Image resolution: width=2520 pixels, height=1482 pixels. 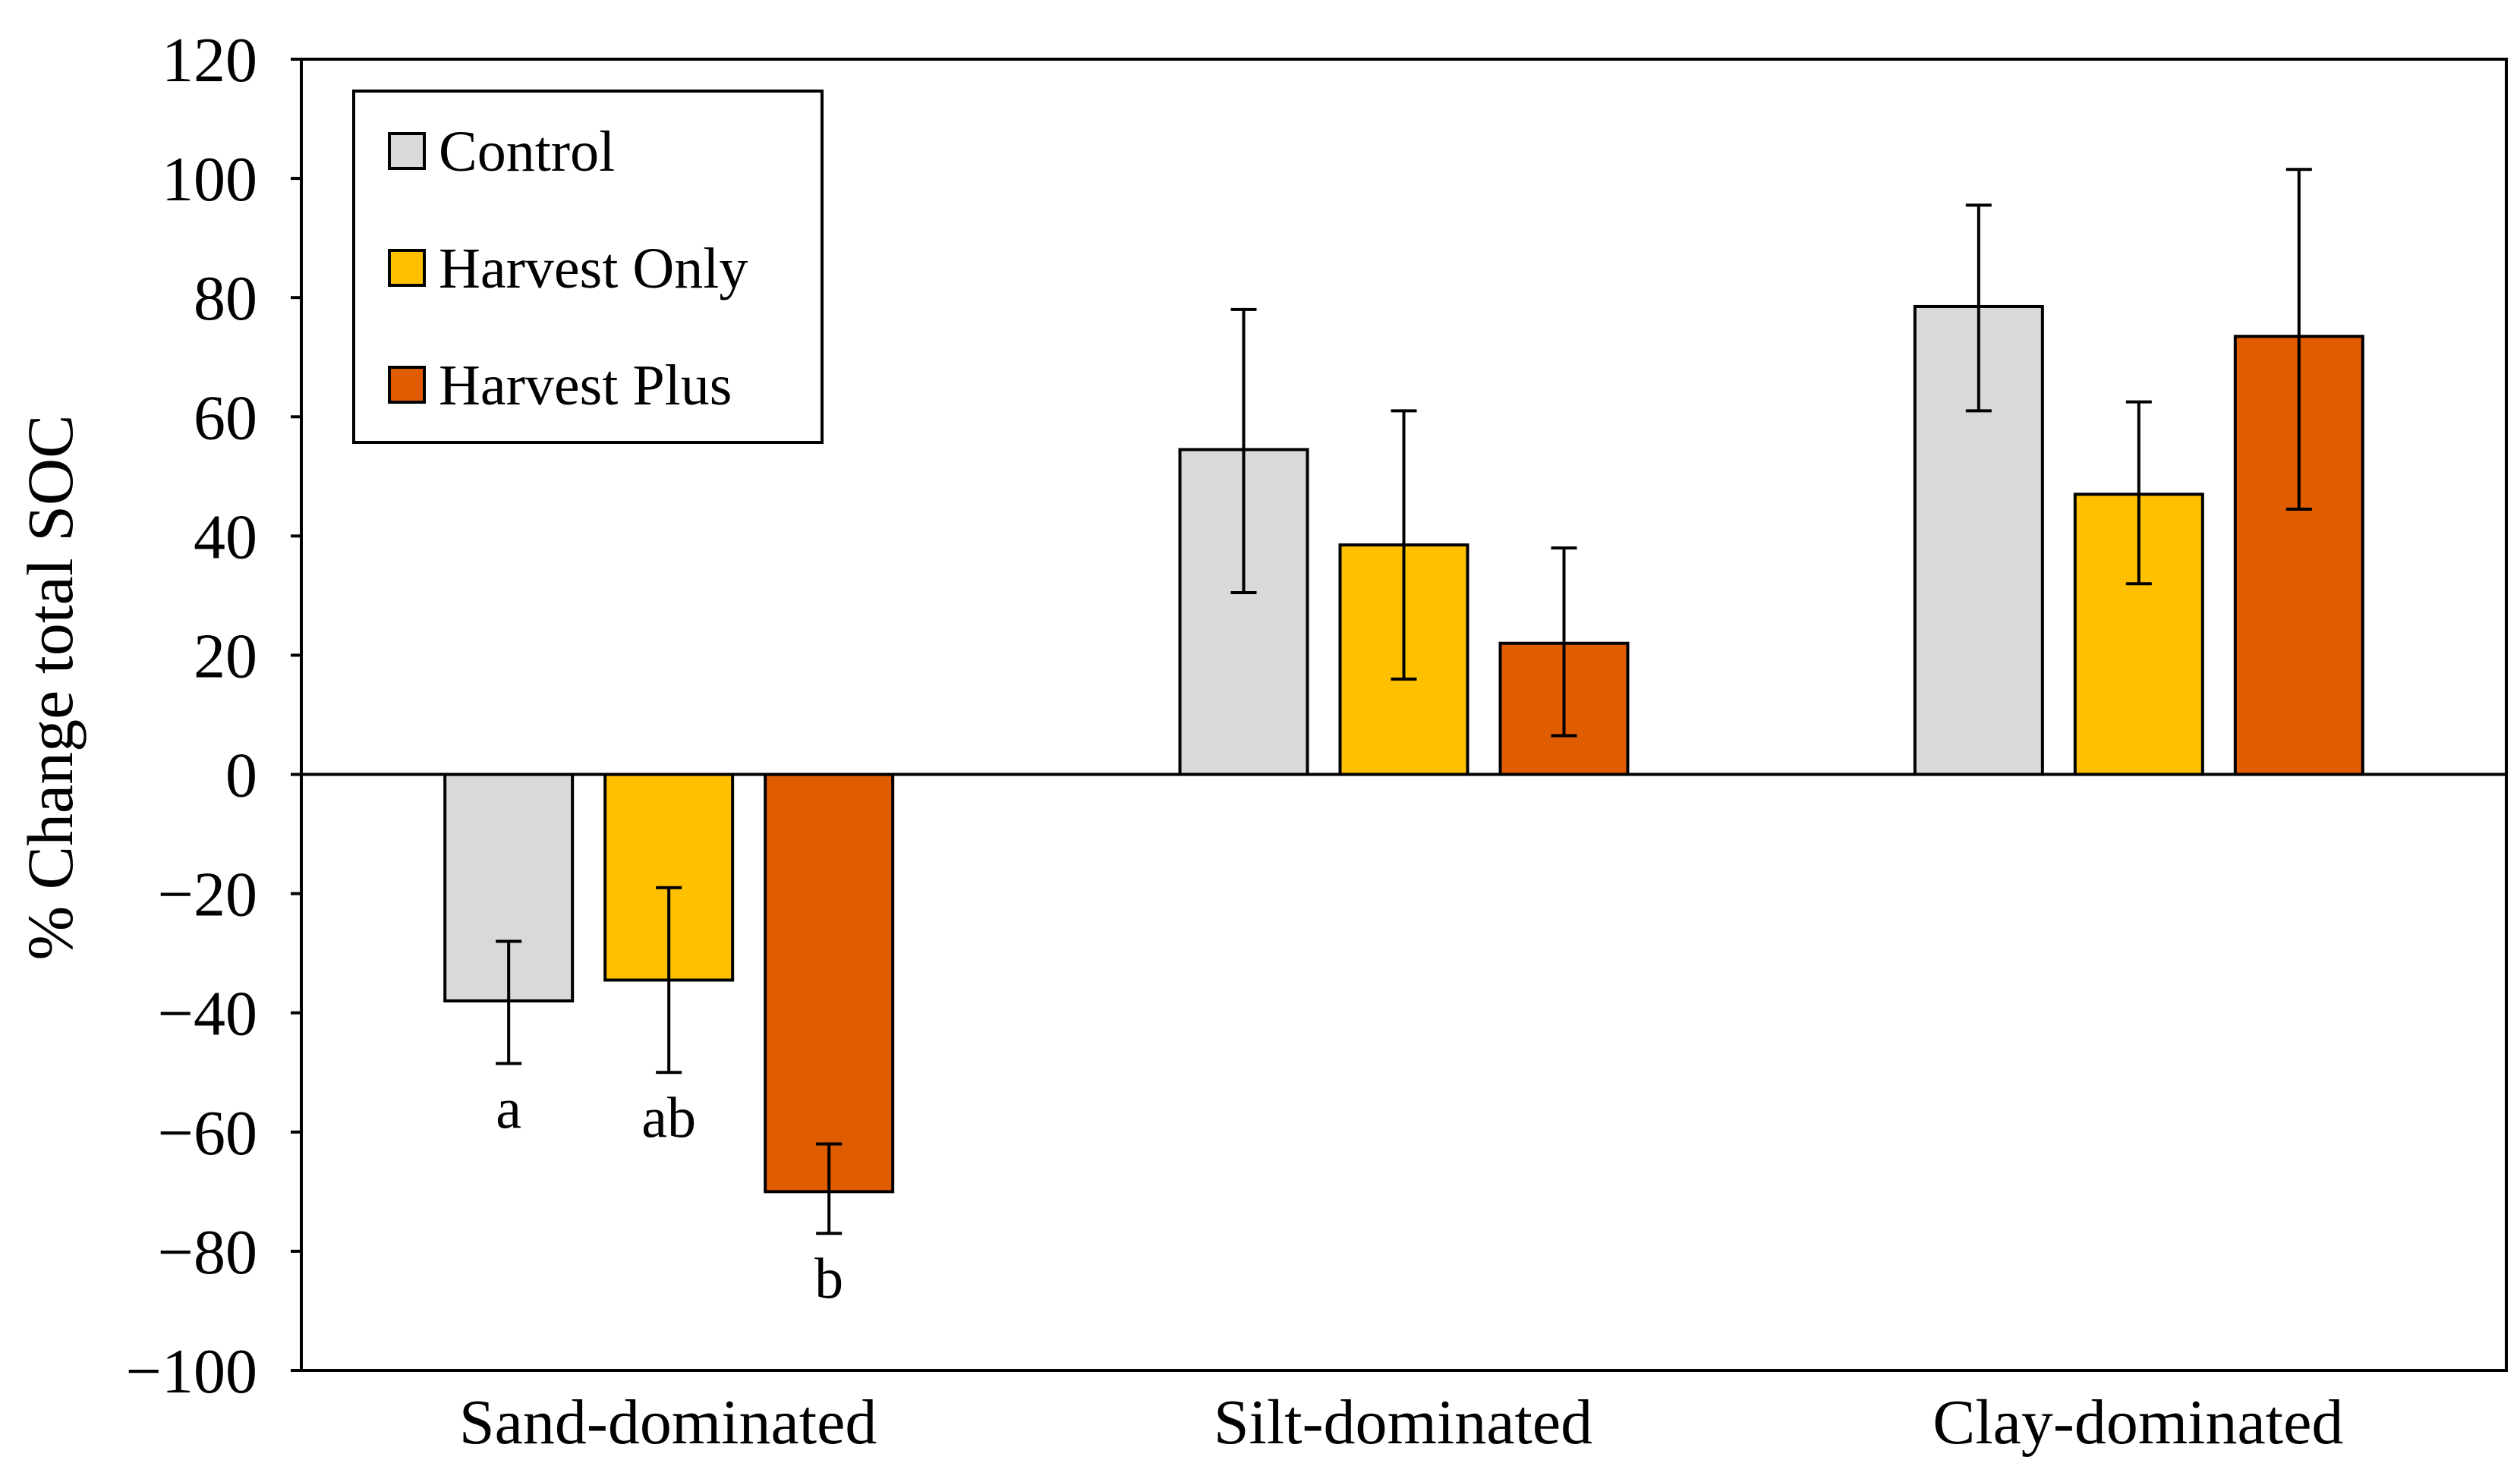 What do you see at coordinates (829, 983) in the screenshot?
I see `bar-sand-dominated-harvest-plus` at bounding box center [829, 983].